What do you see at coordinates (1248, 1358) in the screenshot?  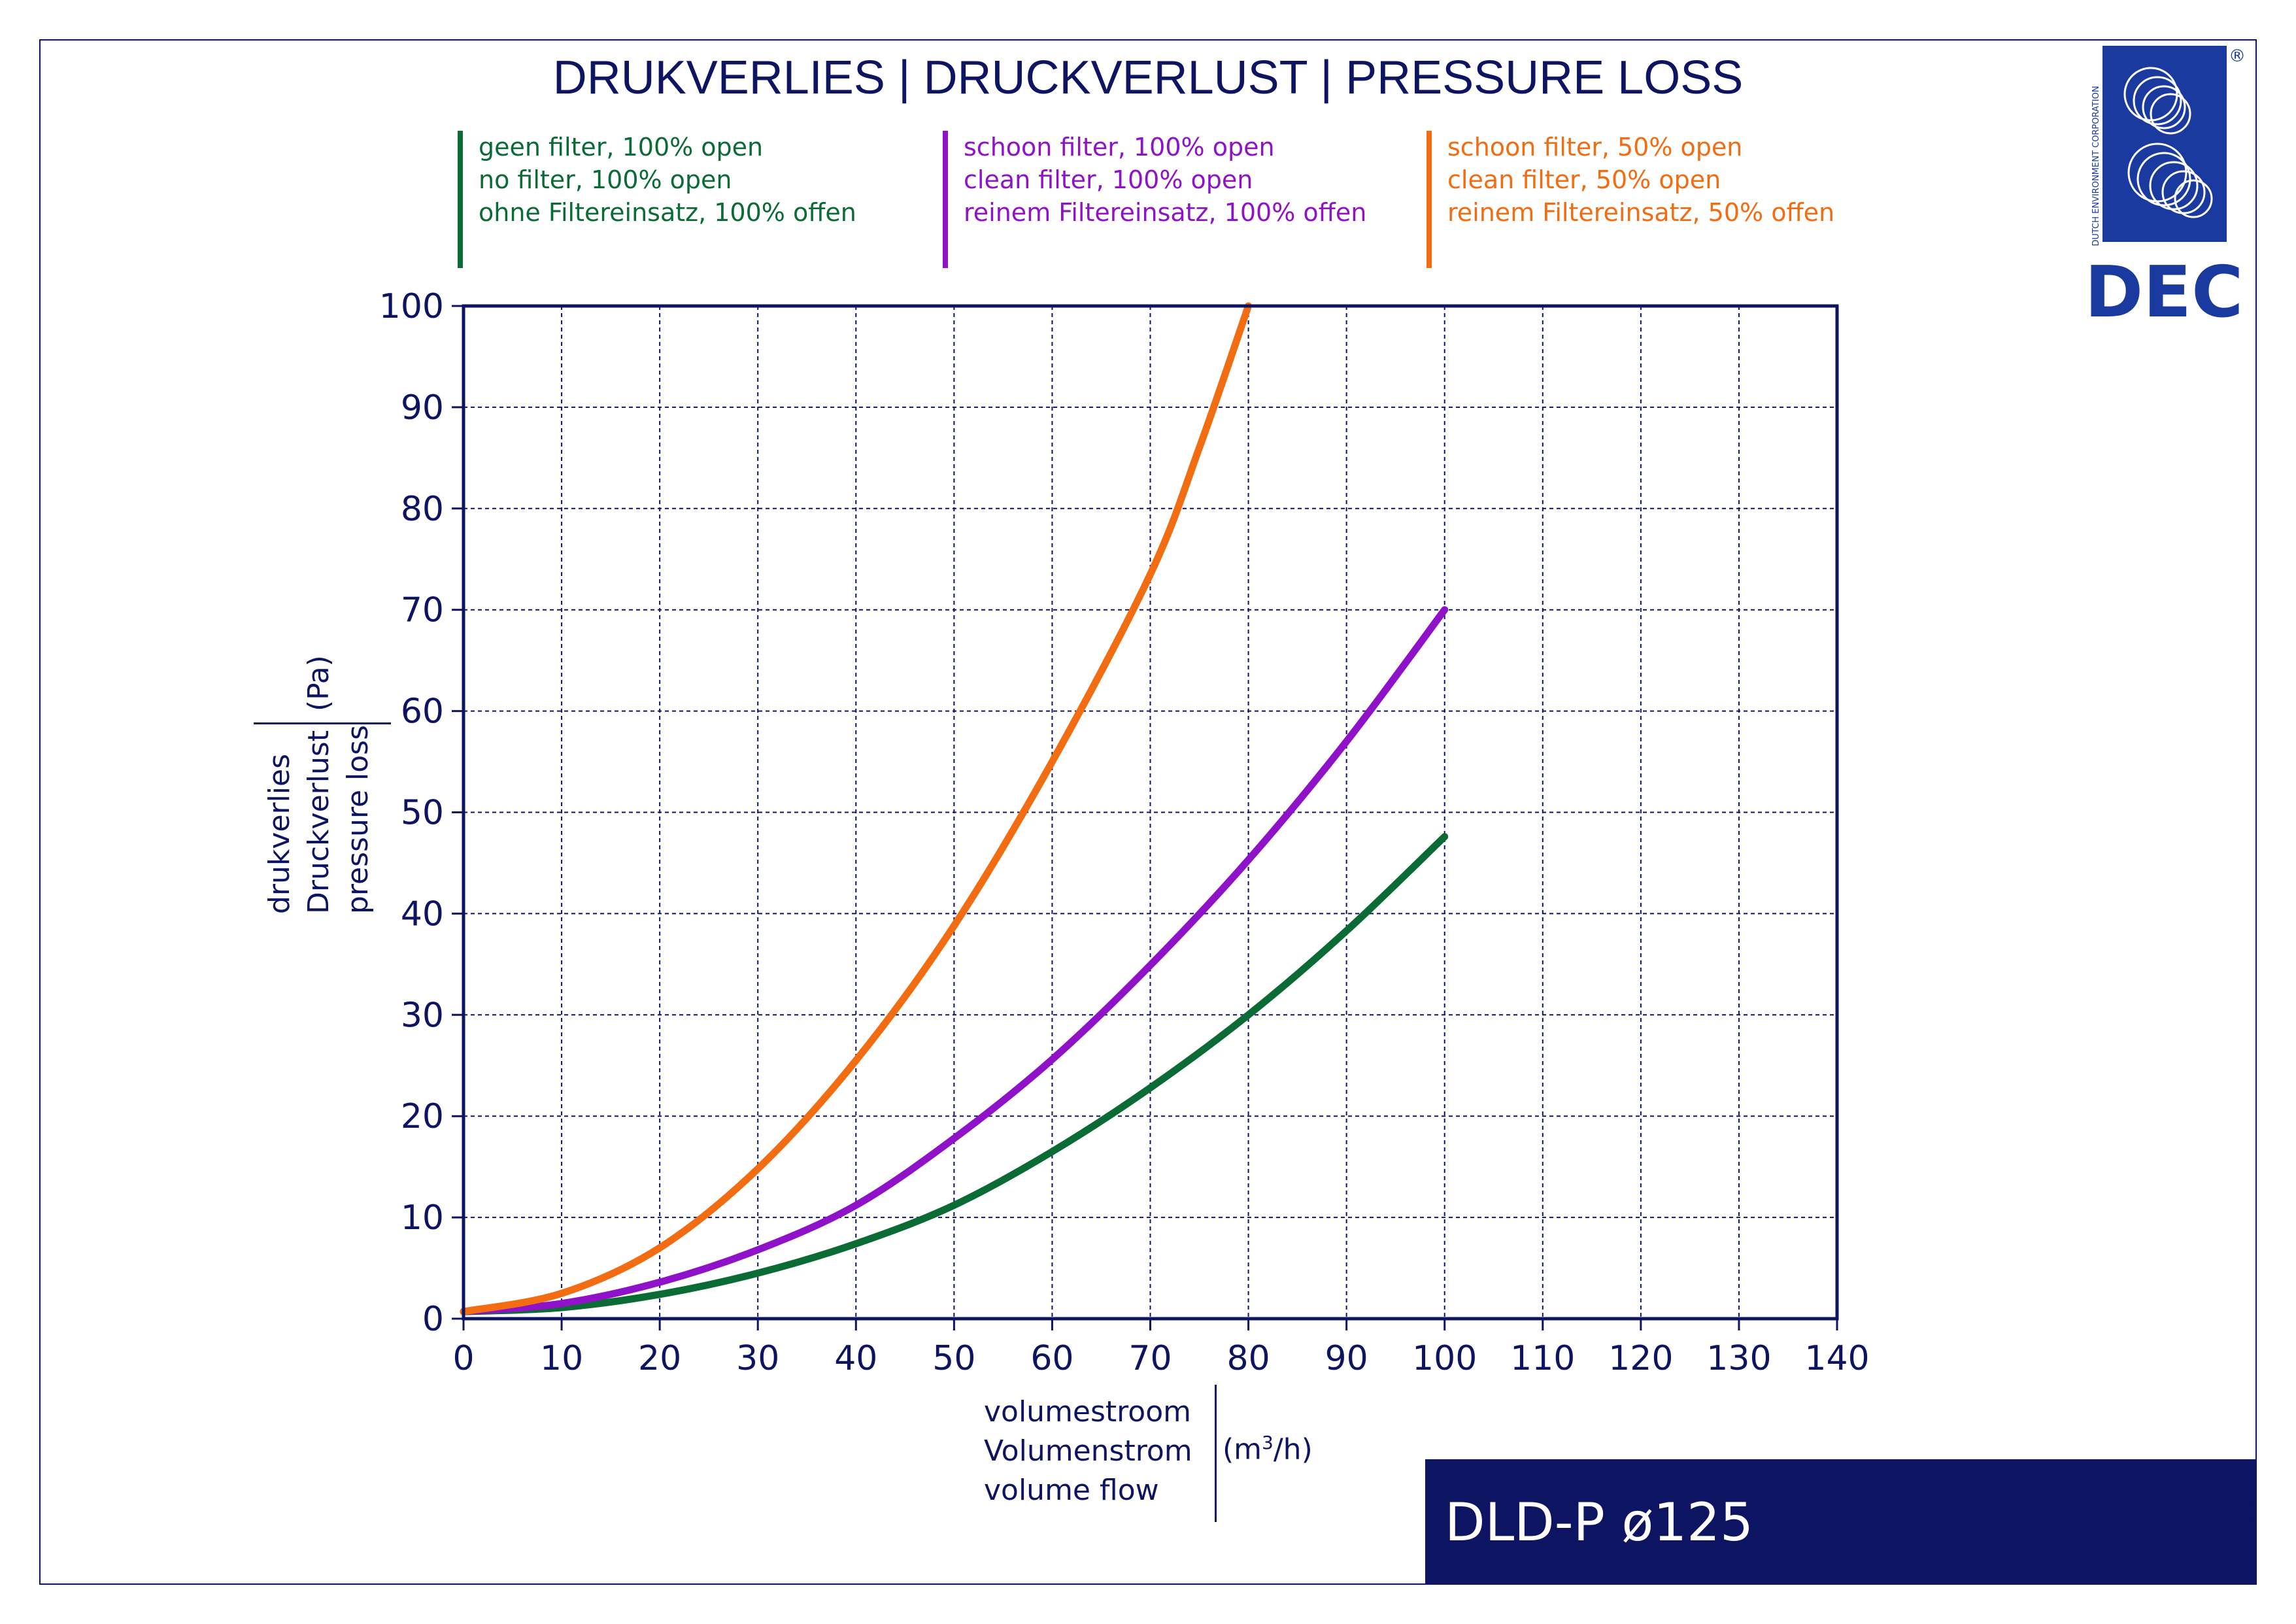 I see `x-tick-label: 80` at bounding box center [1248, 1358].